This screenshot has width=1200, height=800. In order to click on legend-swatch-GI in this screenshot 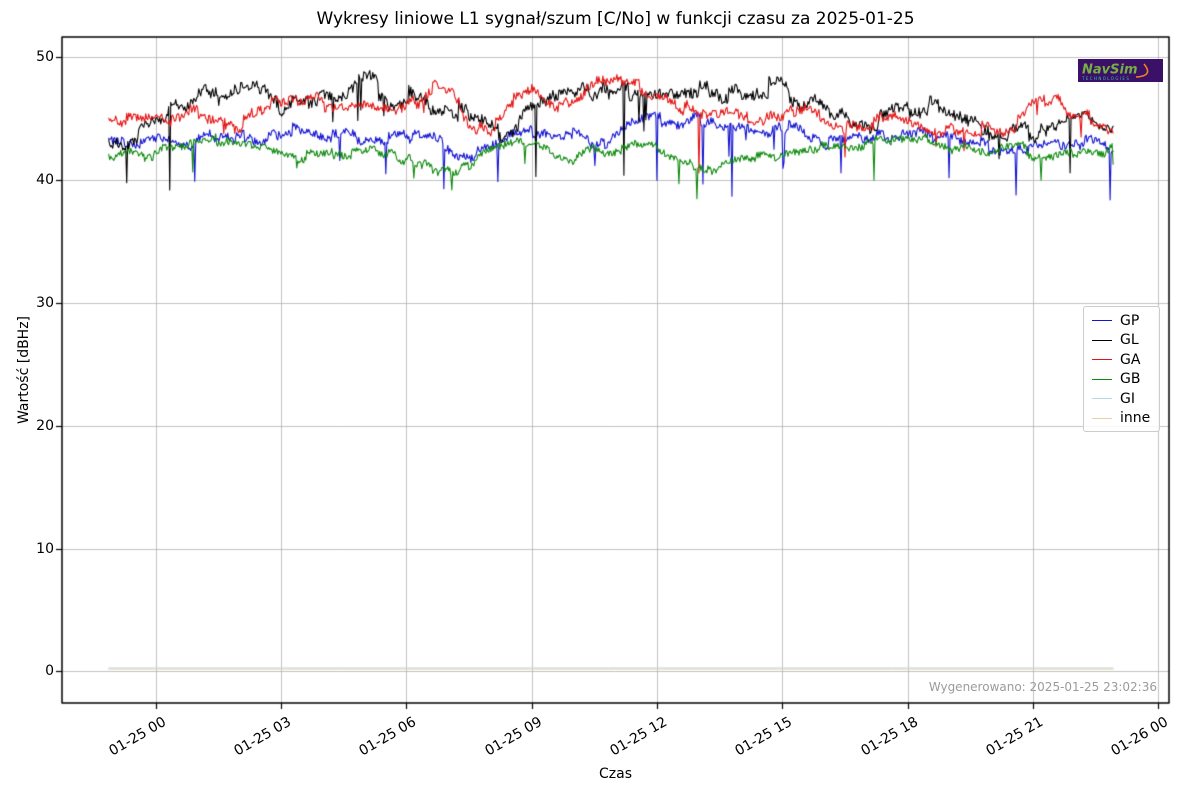, I will do `click(1102, 399)`.